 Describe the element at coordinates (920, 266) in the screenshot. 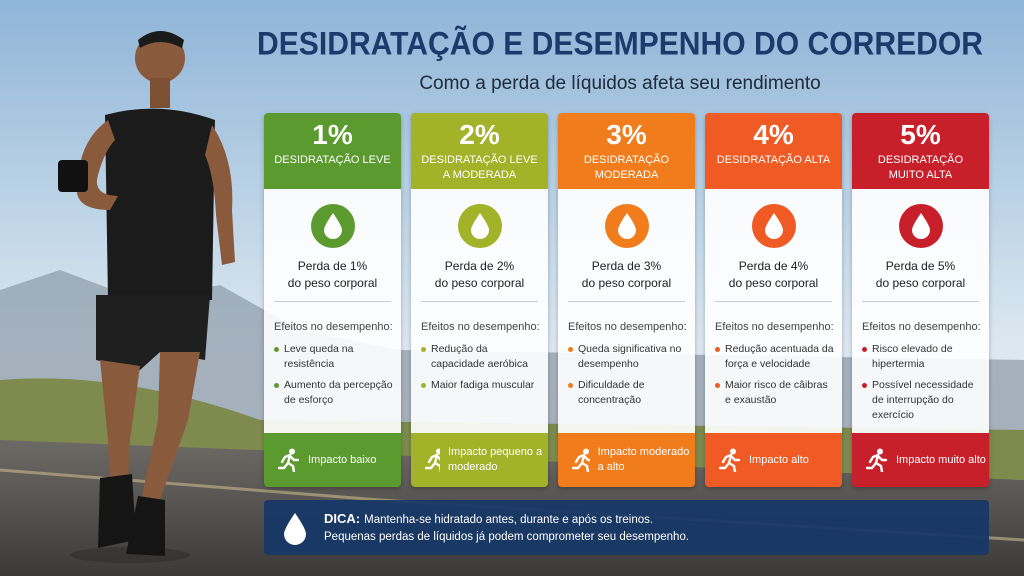

I see `loss-line: Perda de 5%` at that location.